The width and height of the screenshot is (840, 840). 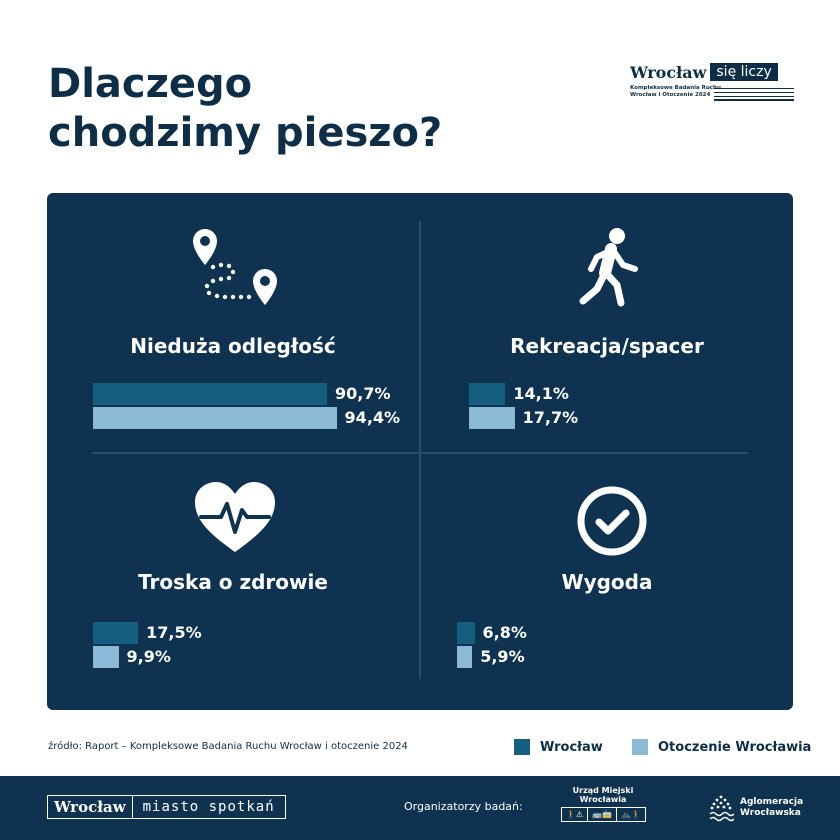 I want to click on aglomeracja-line-1: Aglomeracja, so click(x=772, y=802).